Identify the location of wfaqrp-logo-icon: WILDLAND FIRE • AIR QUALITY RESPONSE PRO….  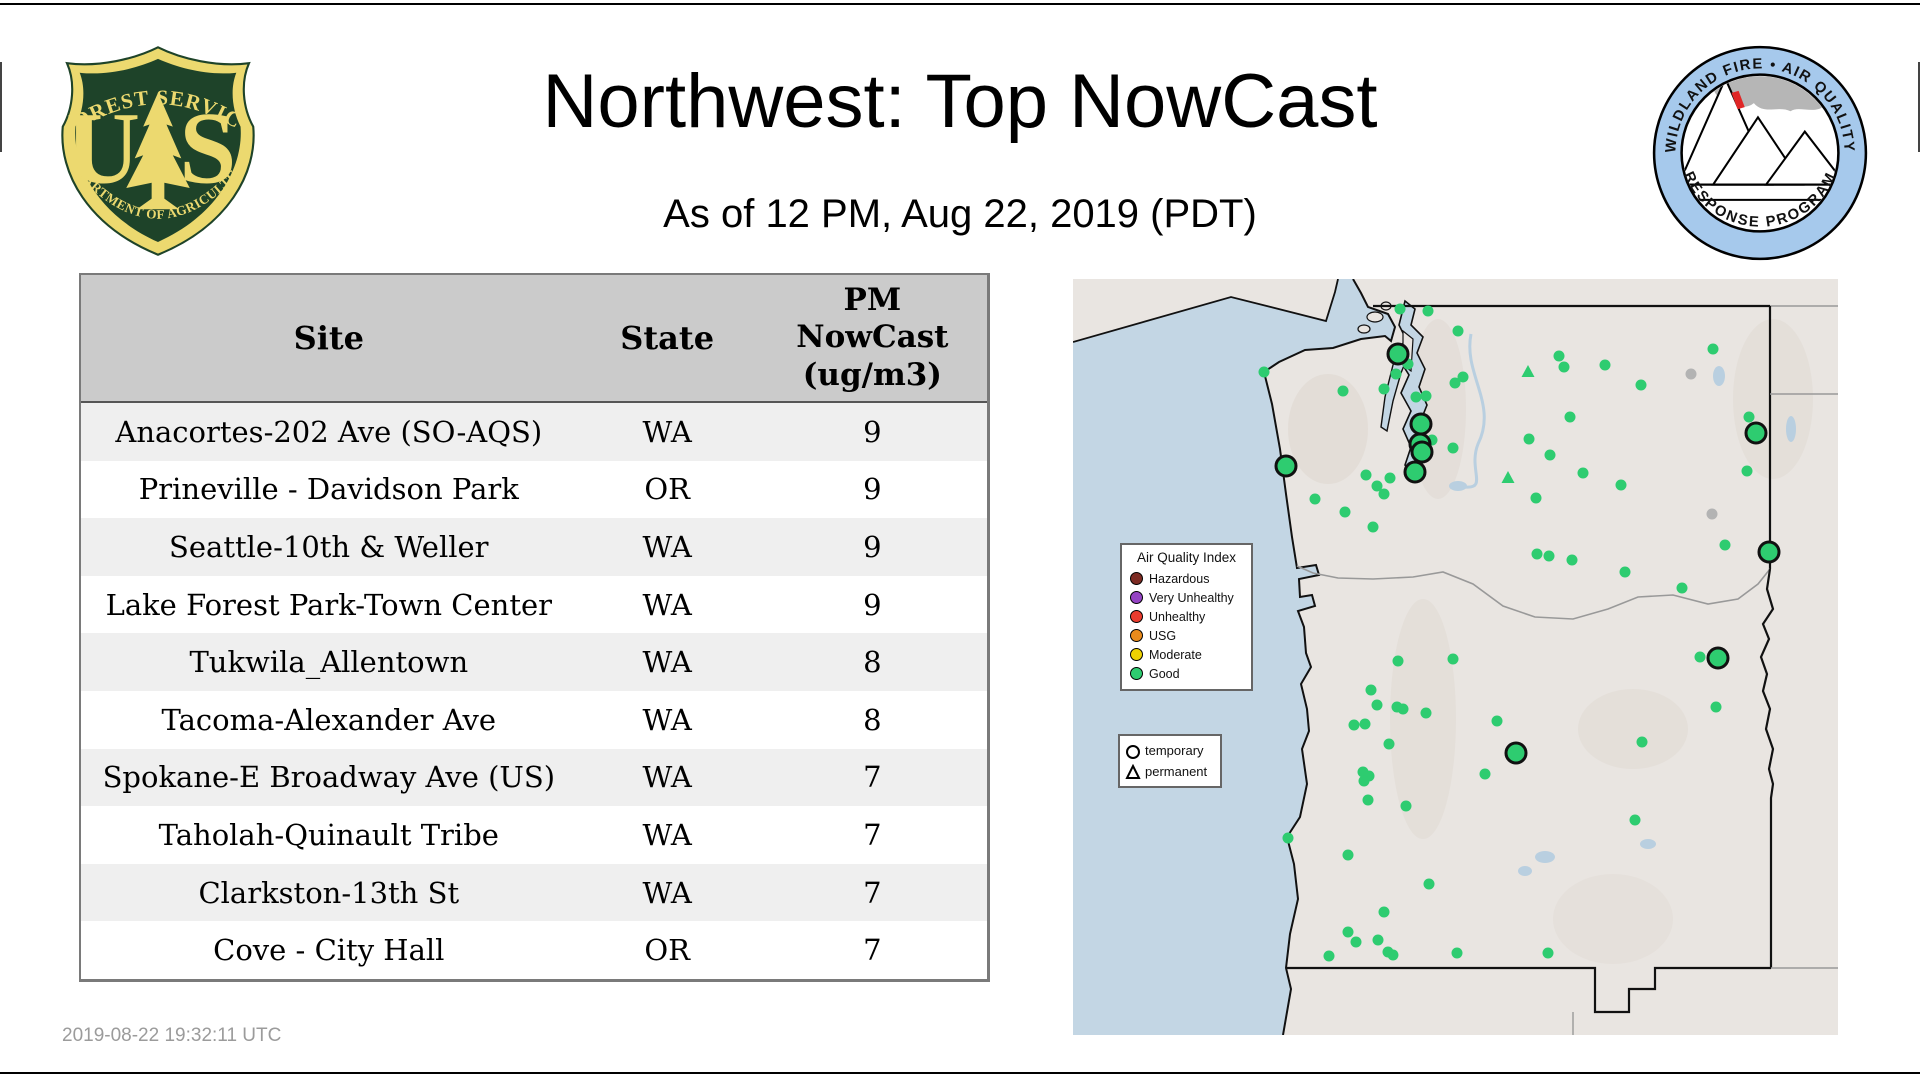
(1760, 153).